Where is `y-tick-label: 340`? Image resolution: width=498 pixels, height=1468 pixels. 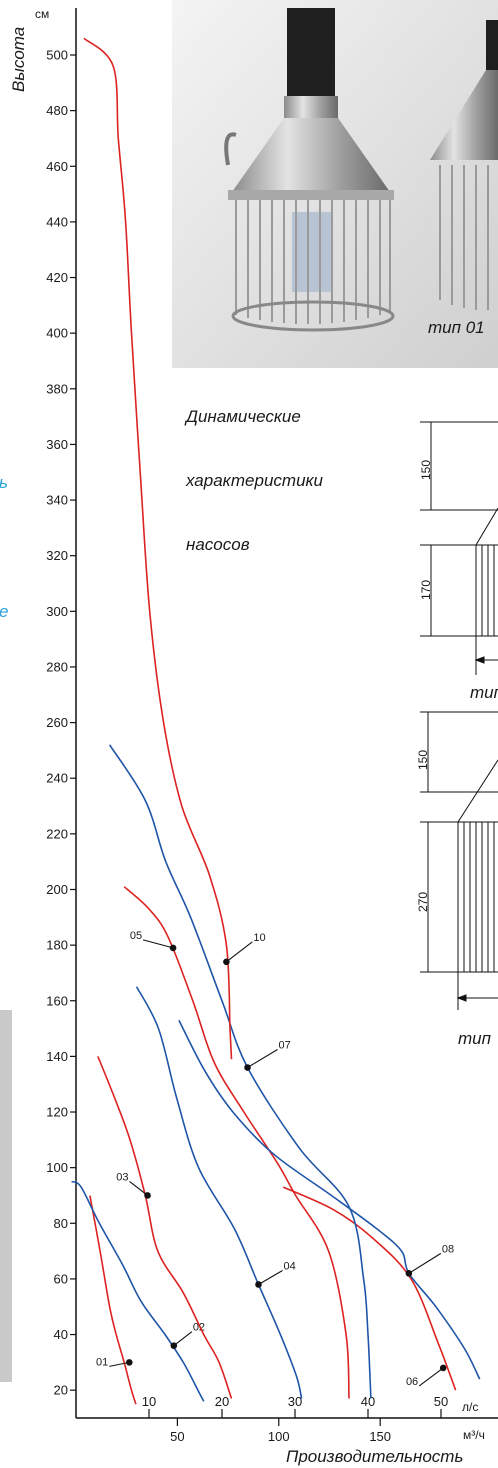 y-tick-label: 340 is located at coordinates (57, 500).